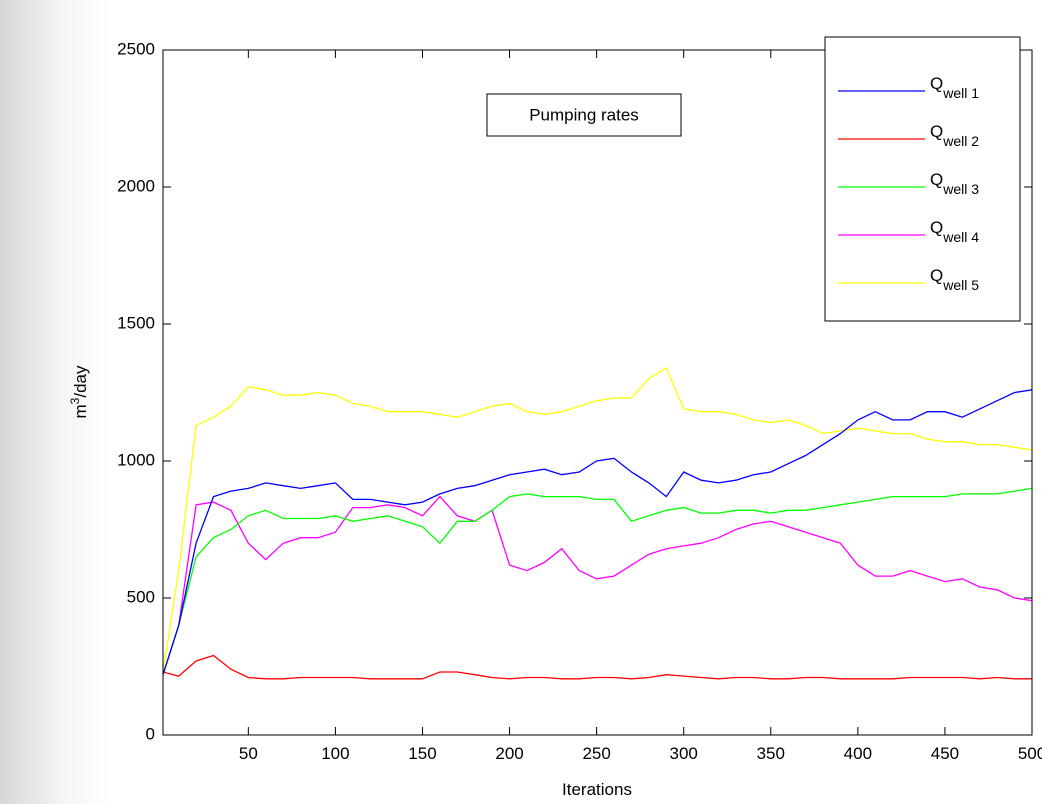 This screenshot has height=804, width=1042. What do you see at coordinates (954, 87) in the screenshot?
I see `legend-label: Qwell 1` at bounding box center [954, 87].